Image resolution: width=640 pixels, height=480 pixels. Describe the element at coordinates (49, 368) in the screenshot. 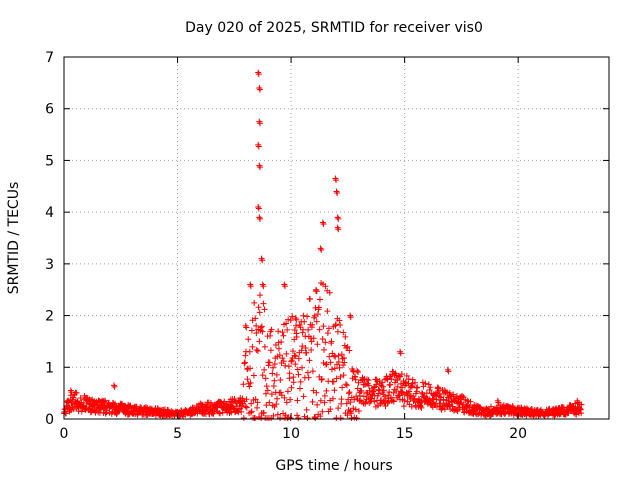

I see `y-tick-label: 1` at that location.